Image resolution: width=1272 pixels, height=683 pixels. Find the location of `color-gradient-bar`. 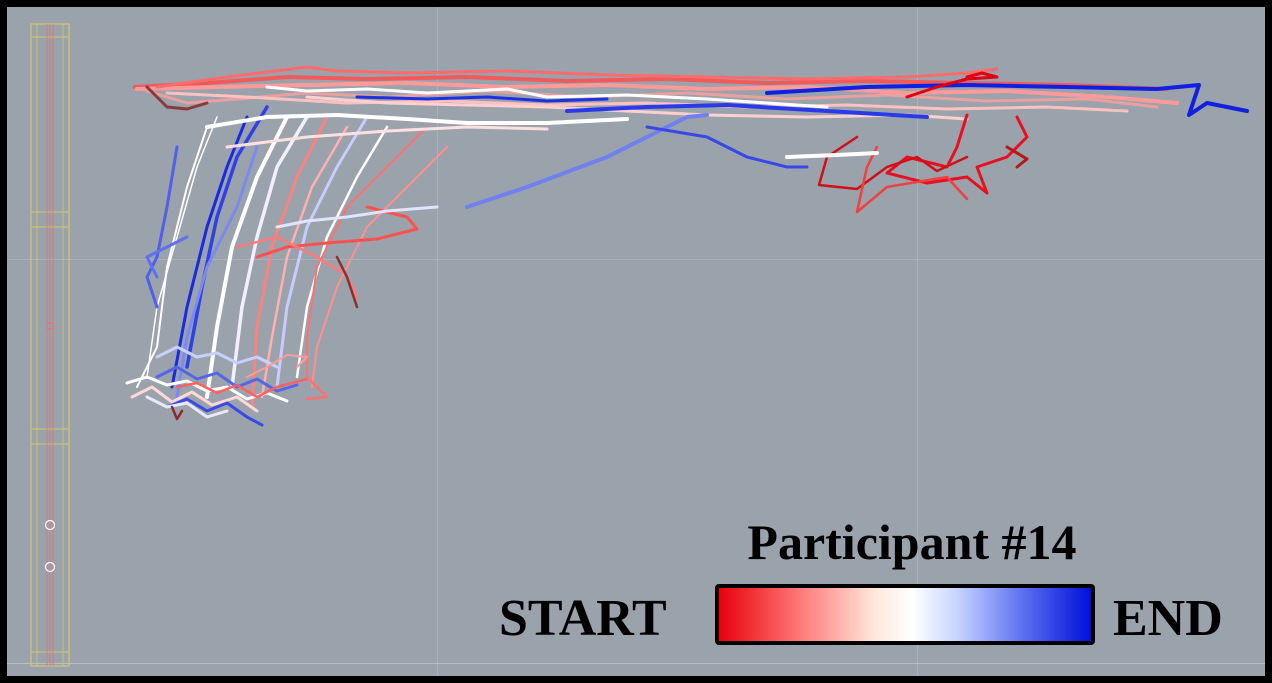

color-gradient-bar is located at coordinates (905, 614).